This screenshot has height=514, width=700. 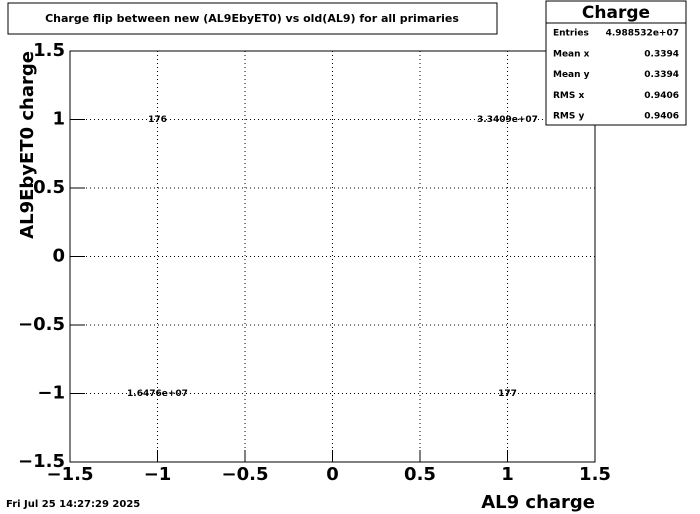 I want to click on y-tick-label: 1, so click(x=58, y=119).